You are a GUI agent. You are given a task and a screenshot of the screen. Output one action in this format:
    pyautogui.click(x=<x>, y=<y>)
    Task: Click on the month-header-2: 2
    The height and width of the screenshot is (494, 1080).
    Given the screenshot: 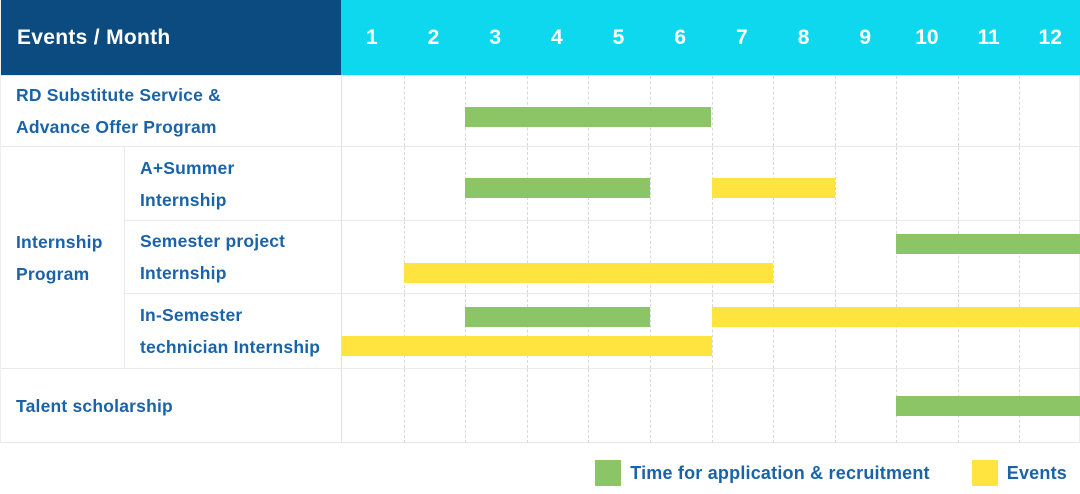 What is the action you would take?
    pyautogui.click(x=433, y=37)
    